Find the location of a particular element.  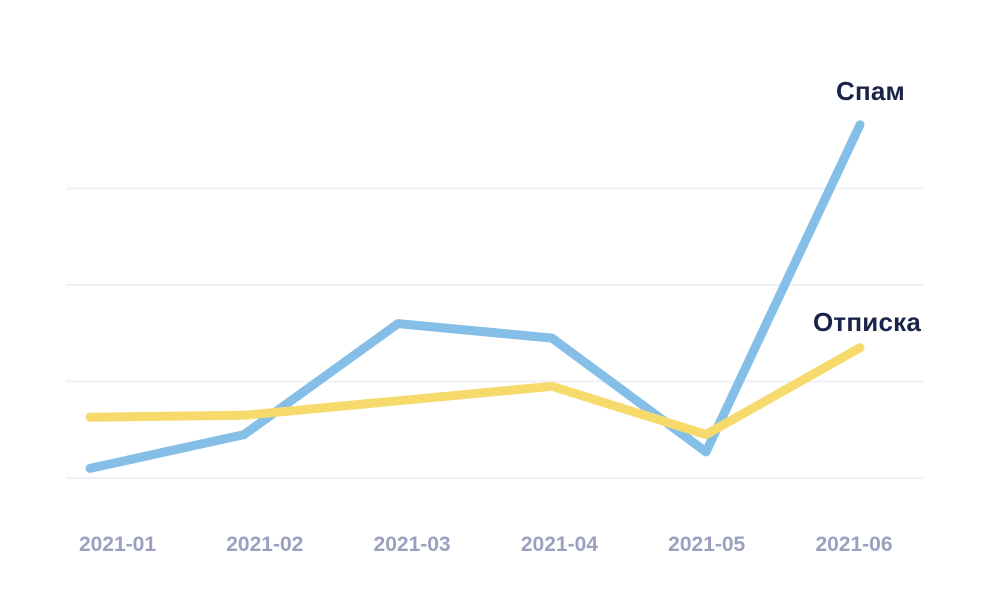

spam-series-label: Спам is located at coordinates (870, 91).